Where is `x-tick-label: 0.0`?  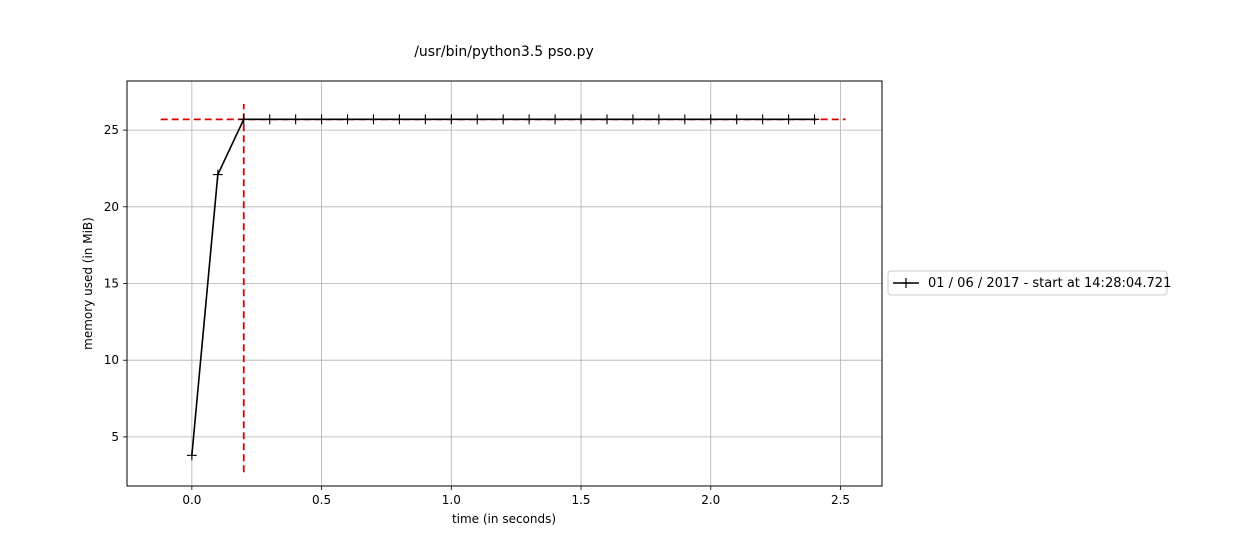
x-tick-label: 0.0 is located at coordinates (191, 500).